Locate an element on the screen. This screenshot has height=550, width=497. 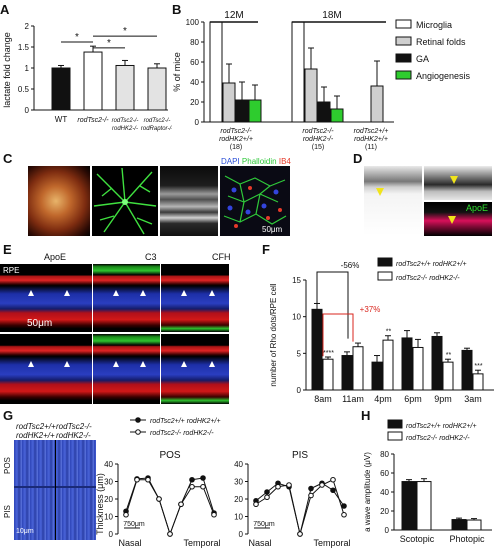
g-ylabel: Thickness (μm) is located at coordinates (100, 504).